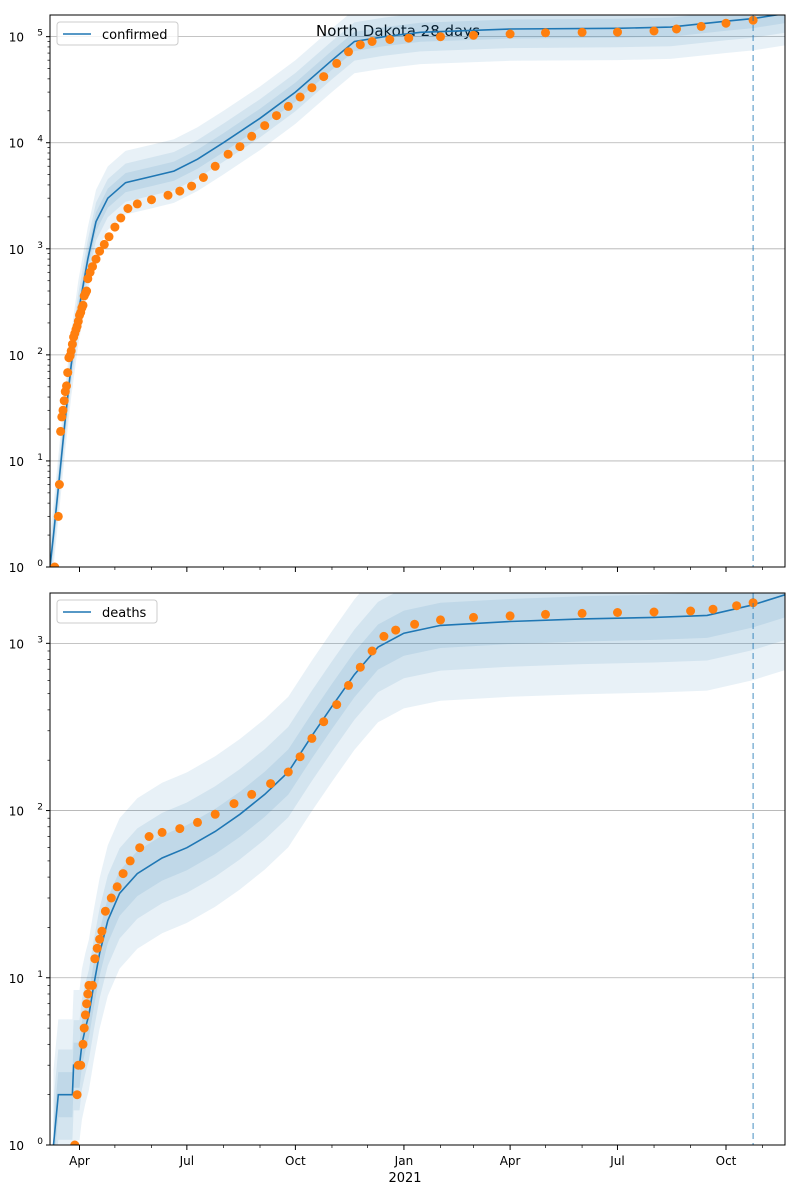 This screenshot has width=800, height=1200. Describe the element at coordinates (726, 1161) in the screenshot. I see `x-tick-label: Oct` at that location.